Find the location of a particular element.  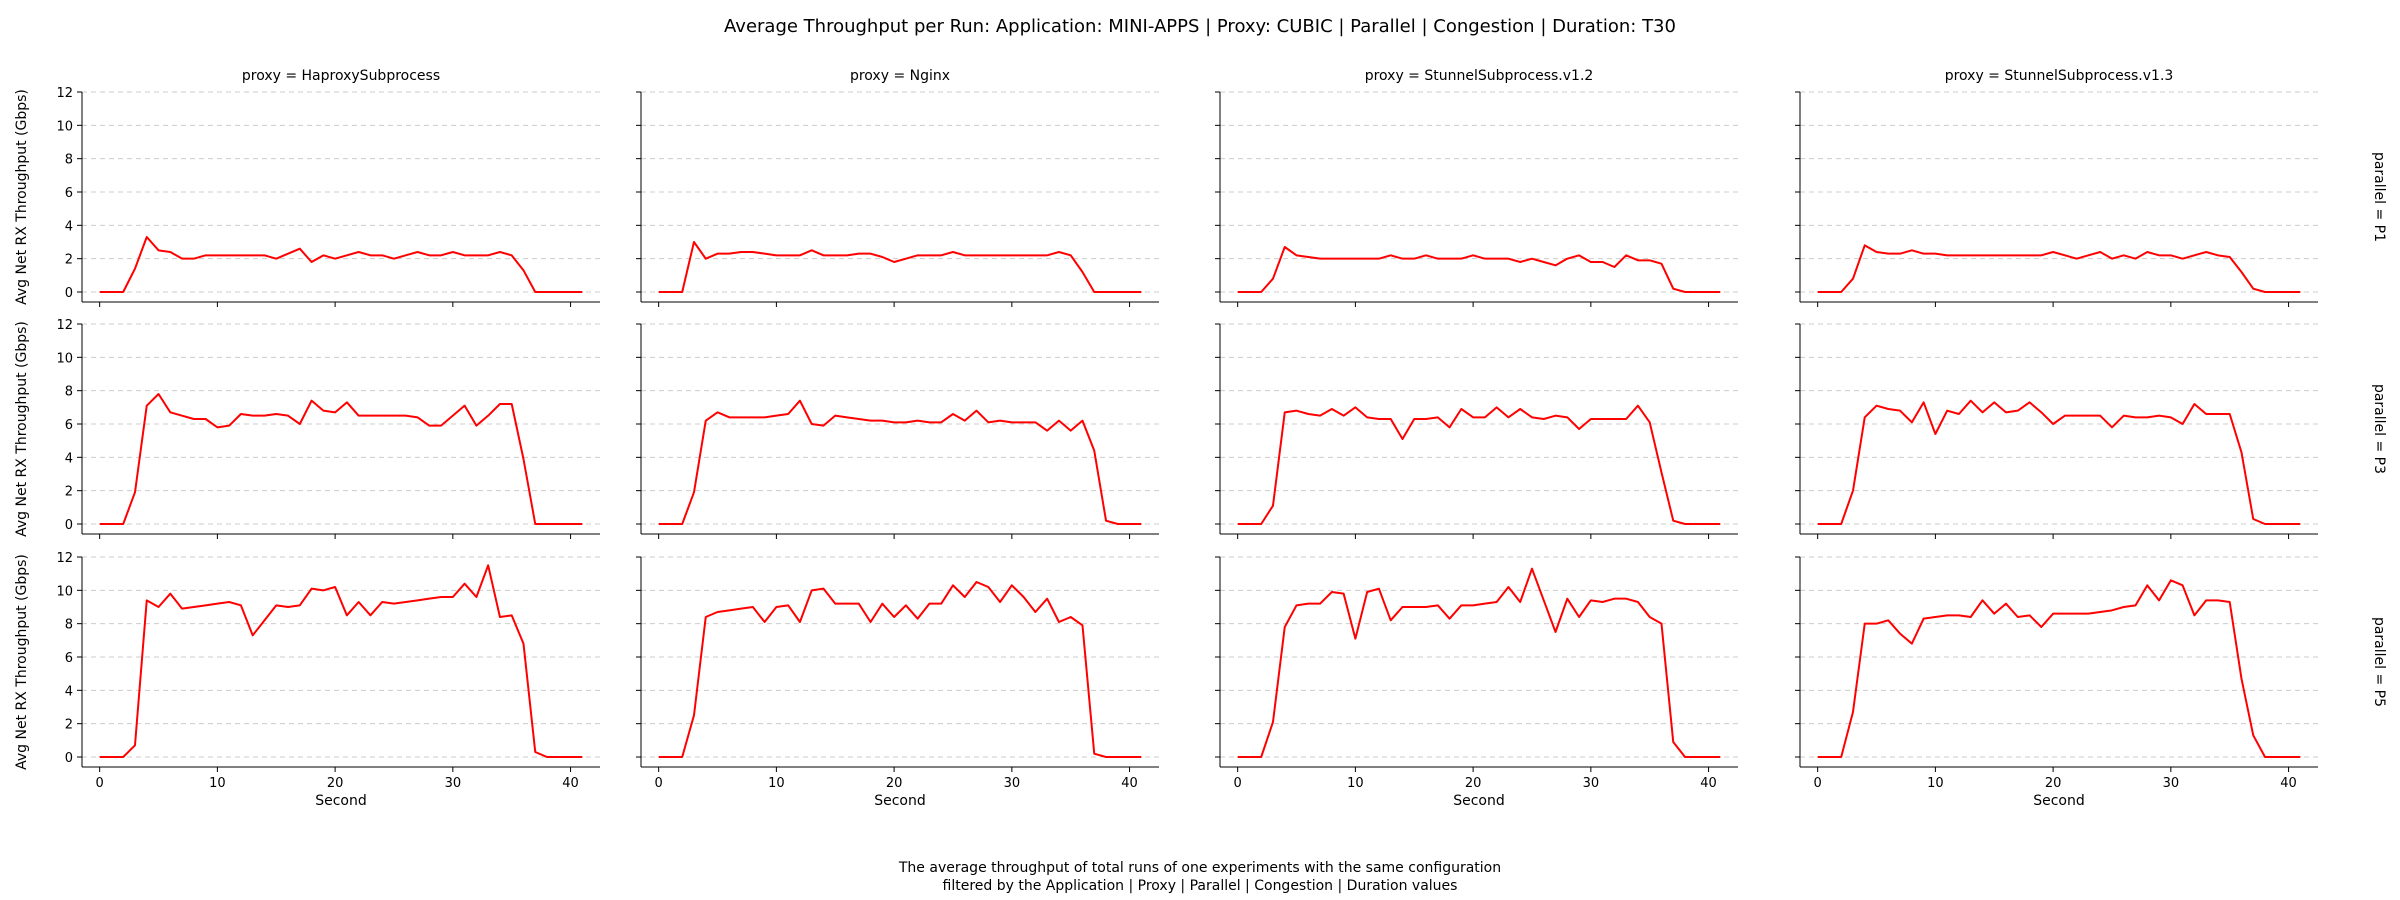

row-label: parallel = P3 is located at coordinates (2379, 429).